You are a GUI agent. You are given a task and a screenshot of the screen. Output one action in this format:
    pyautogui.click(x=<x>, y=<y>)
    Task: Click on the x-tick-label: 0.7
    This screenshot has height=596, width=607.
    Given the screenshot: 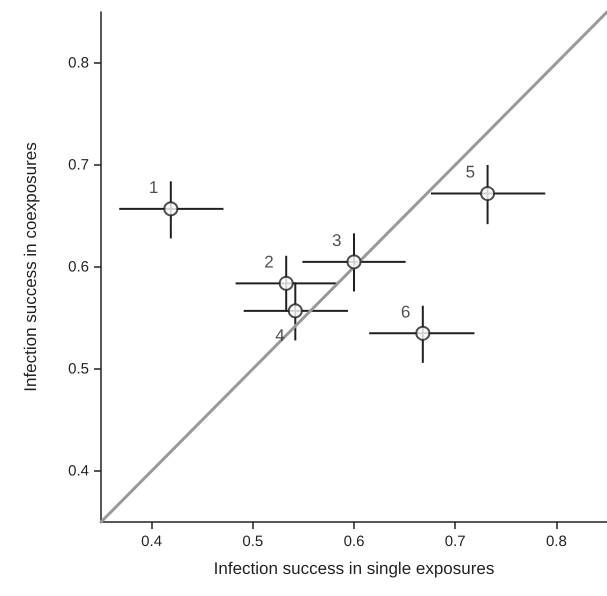 What is the action you would take?
    pyautogui.click(x=455, y=541)
    